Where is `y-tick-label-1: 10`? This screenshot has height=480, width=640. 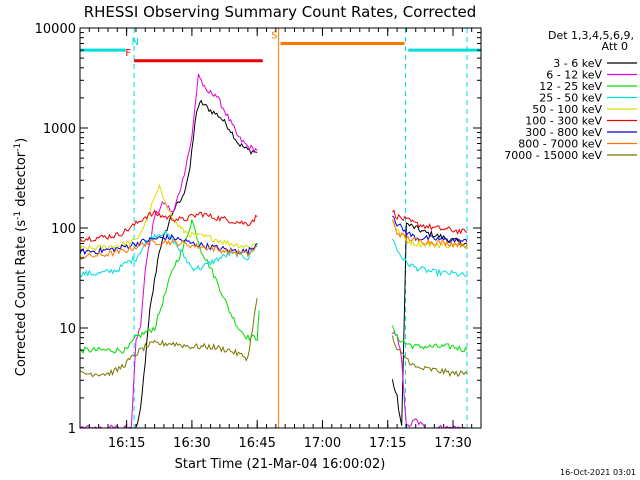
y-tick-label-1: 10 is located at coordinates (67, 329).